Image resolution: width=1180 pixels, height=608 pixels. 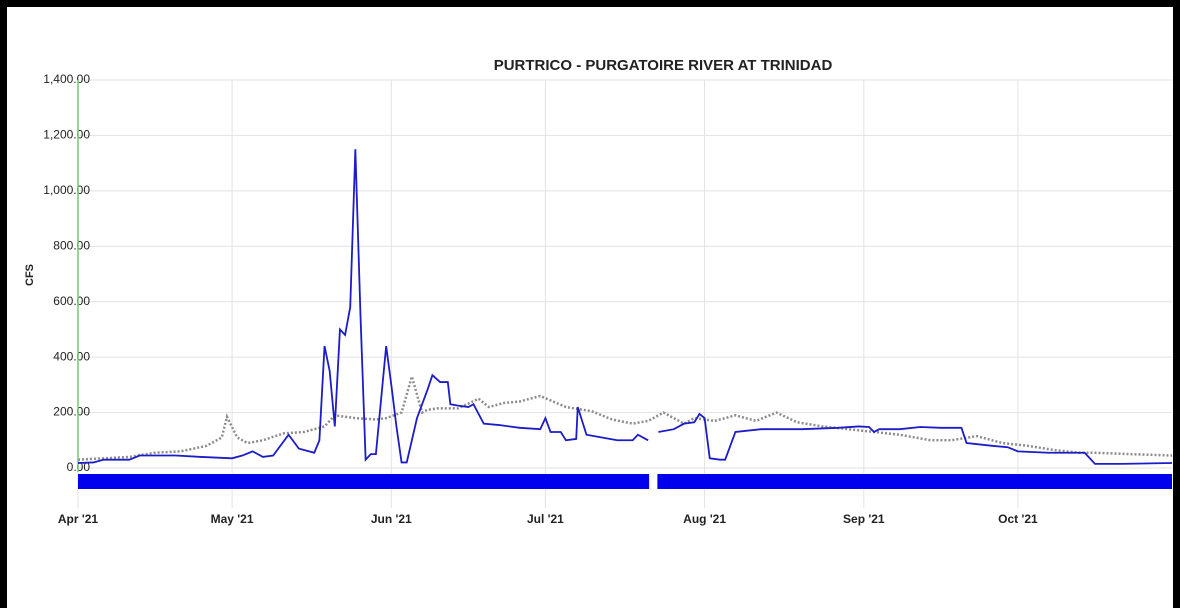 I want to click on data-line, so click(x=915, y=438).